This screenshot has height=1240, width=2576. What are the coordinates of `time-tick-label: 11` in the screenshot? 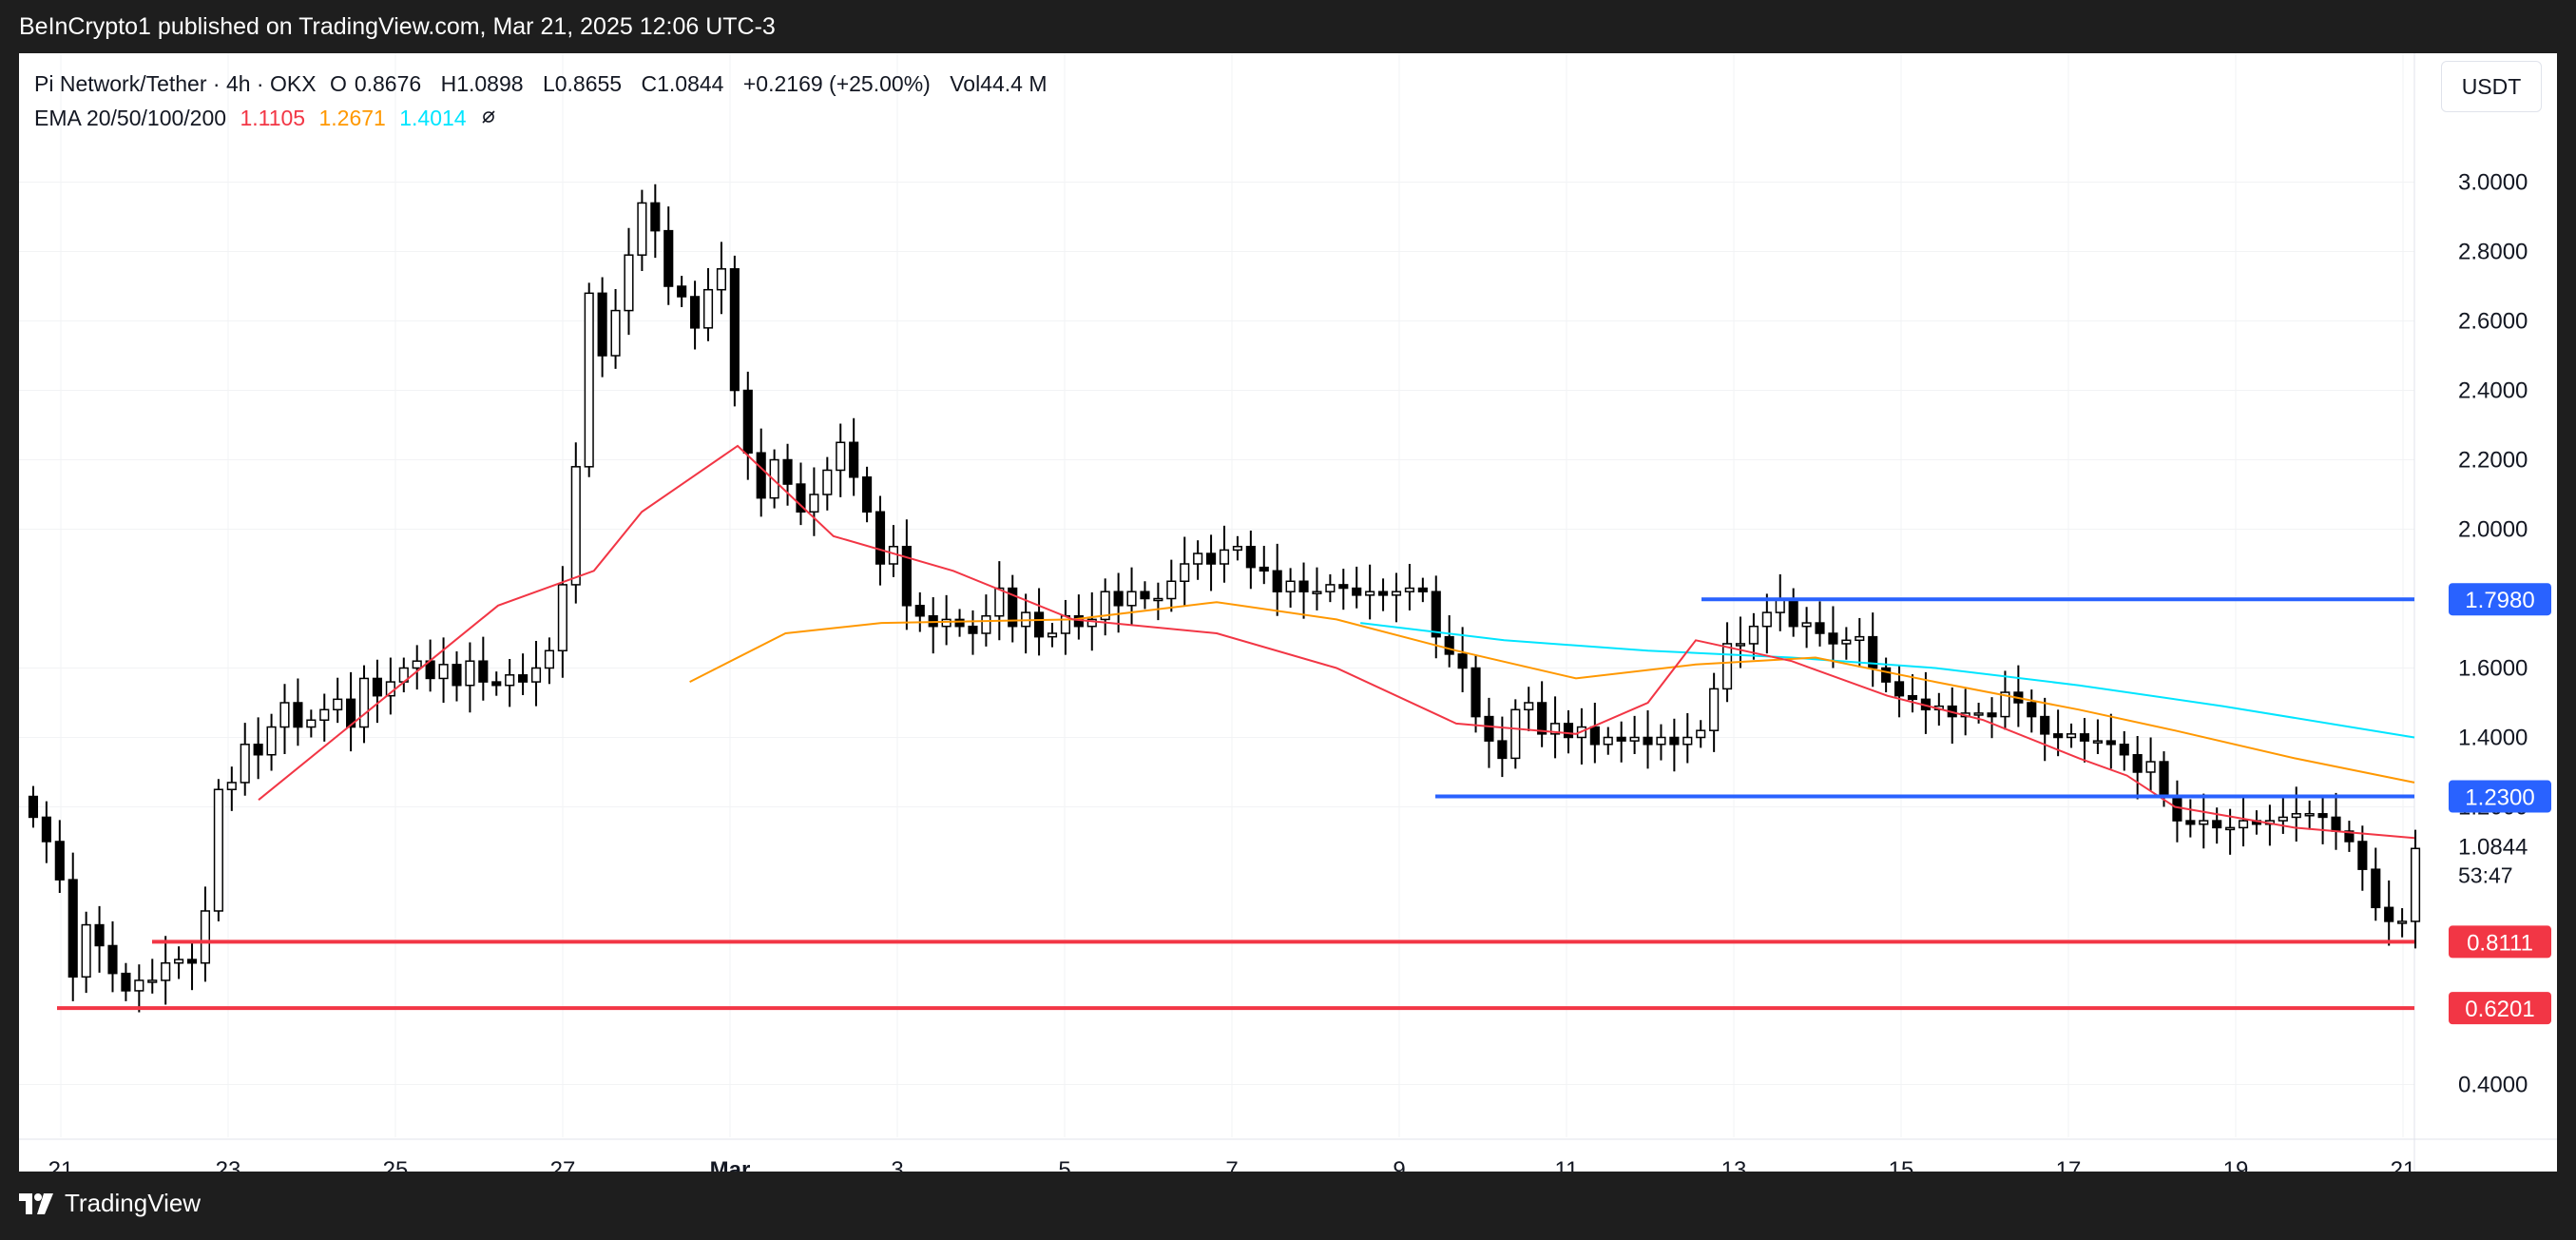 It's located at (1567, 1164).